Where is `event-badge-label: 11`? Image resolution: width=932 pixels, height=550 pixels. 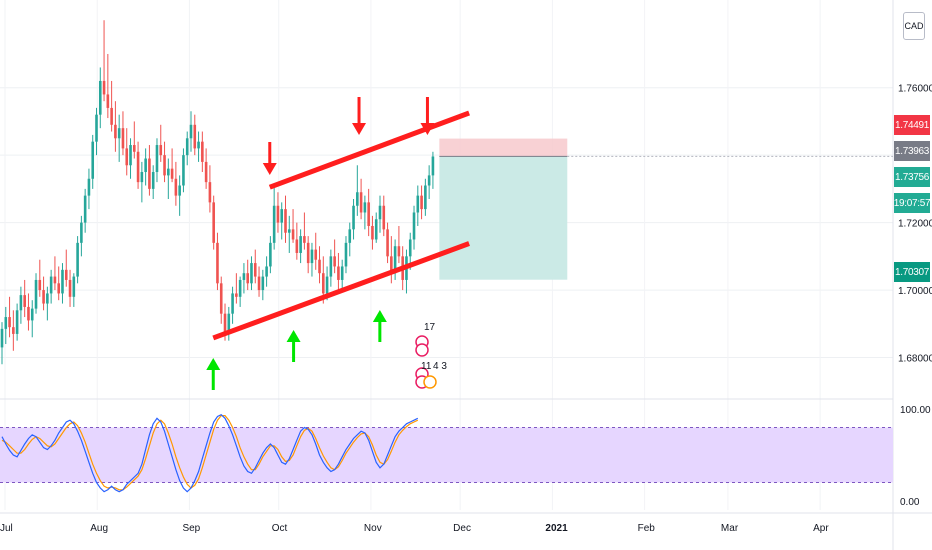 event-badge-label: 11 is located at coordinates (426, 366).